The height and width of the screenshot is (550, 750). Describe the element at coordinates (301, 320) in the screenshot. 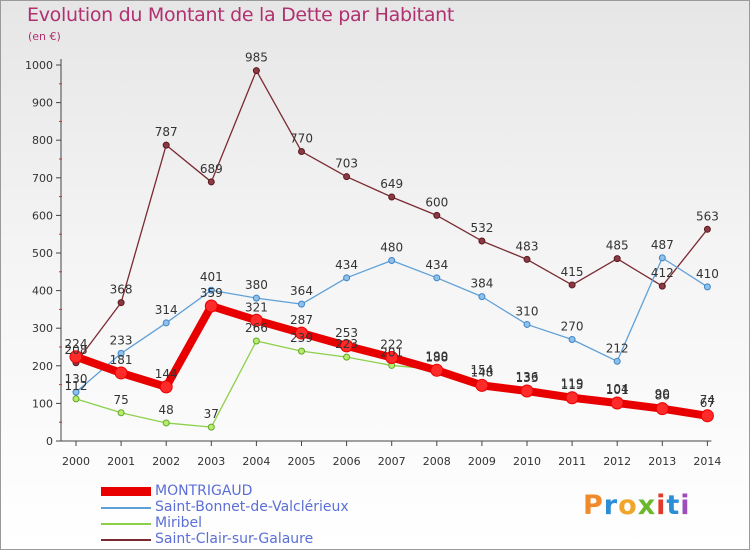

I see `data-label-montrigaud: 287` at that location.